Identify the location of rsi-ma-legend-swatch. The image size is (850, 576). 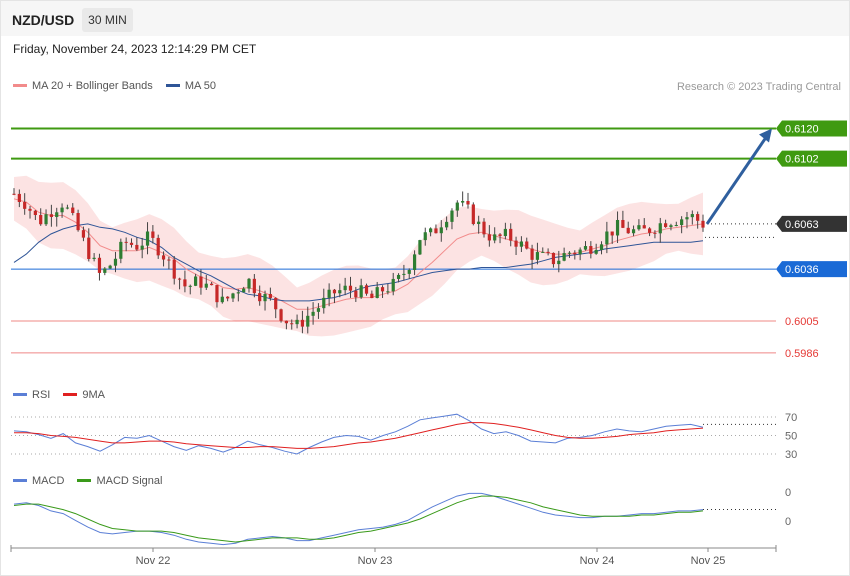
(70, 394).